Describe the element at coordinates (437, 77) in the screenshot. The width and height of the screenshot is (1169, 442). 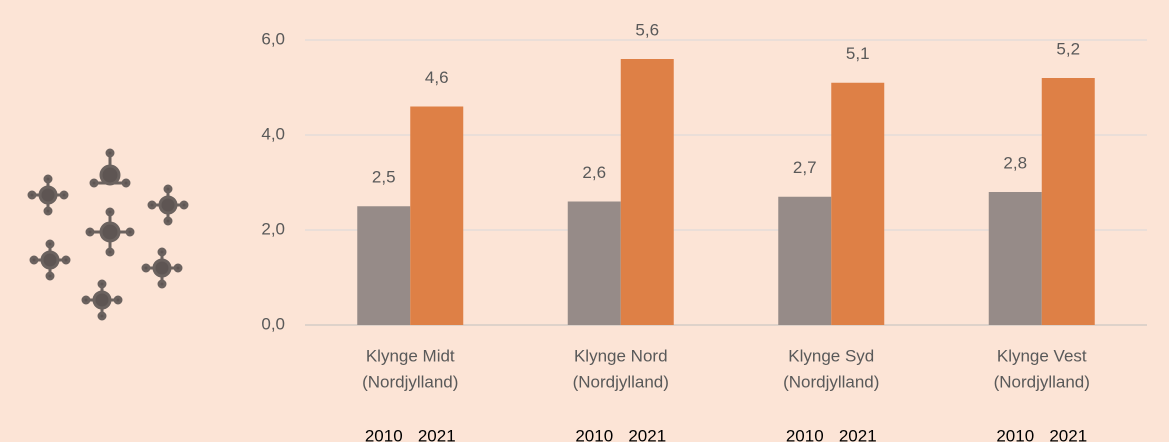
I see `data-label: 4,6` at that location.